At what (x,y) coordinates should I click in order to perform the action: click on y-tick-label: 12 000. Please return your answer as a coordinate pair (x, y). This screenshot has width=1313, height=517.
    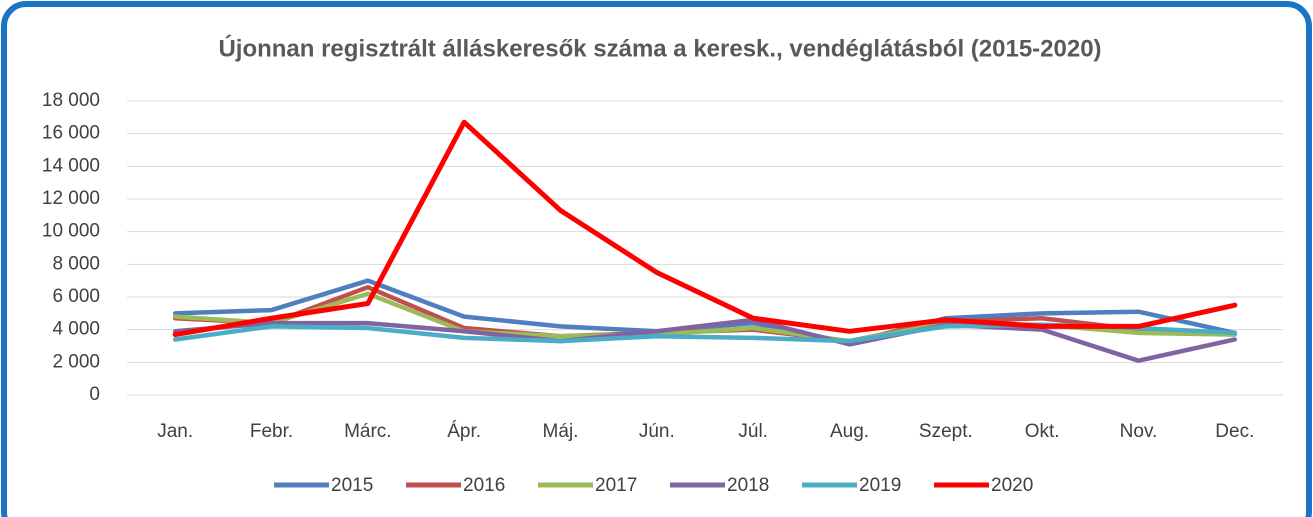
    Looking at the image, I should click on (71, 198).